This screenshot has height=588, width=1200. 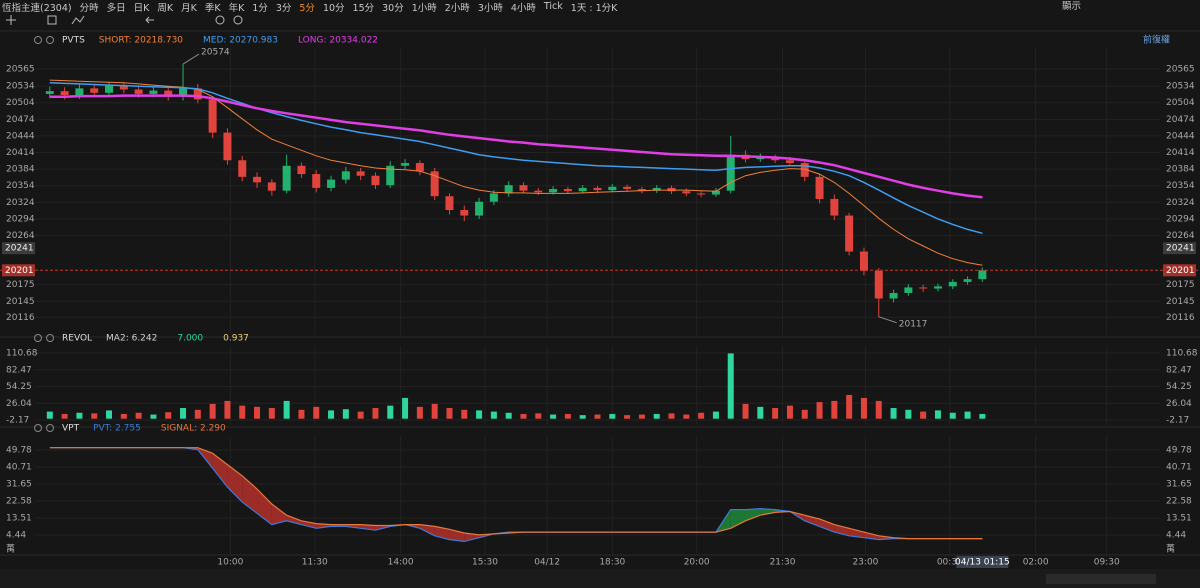 I want to click on x-tick-label: 14:00, so click(x=401, y=563).